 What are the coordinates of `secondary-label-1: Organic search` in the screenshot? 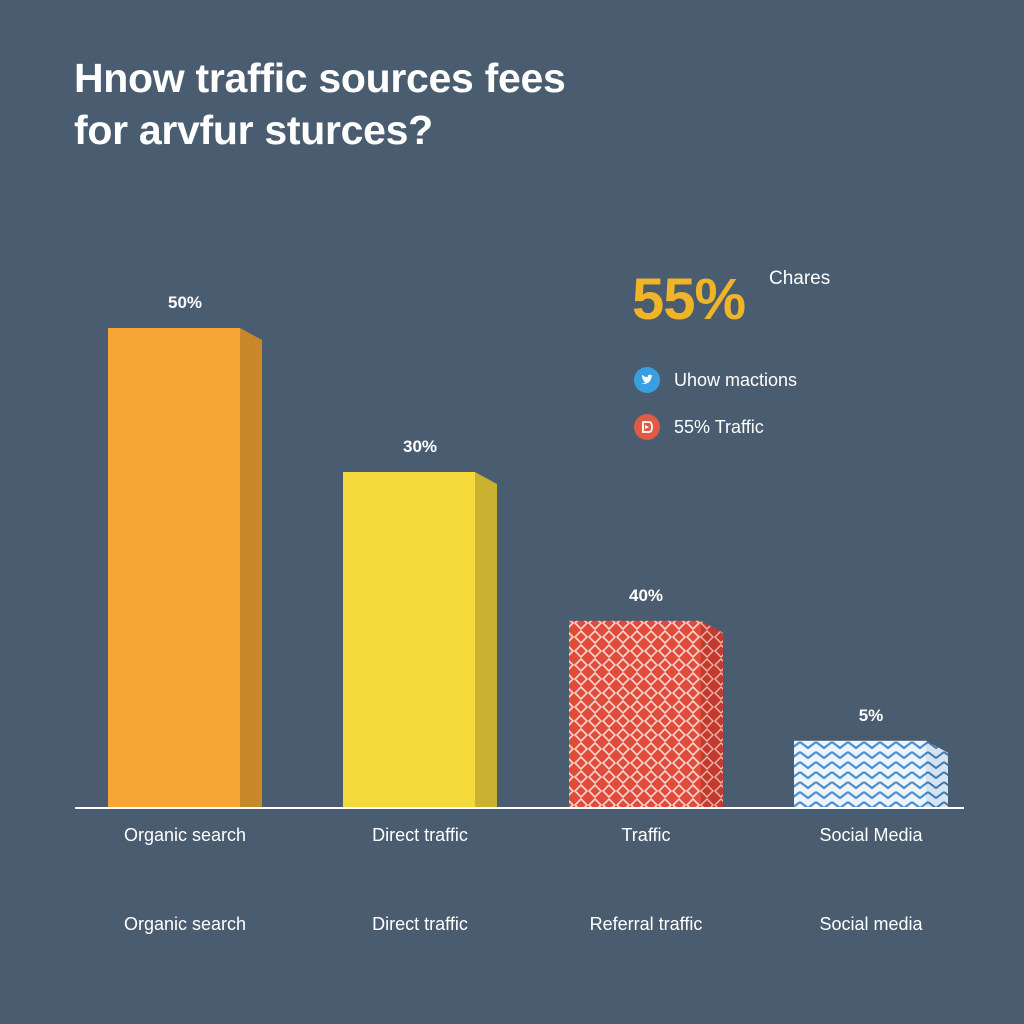 It's located at (185, 924).